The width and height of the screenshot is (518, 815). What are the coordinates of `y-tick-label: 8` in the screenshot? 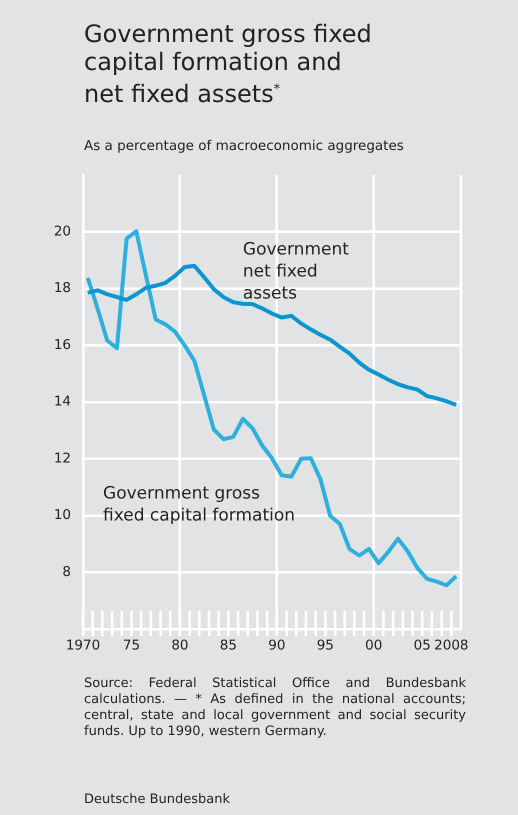 It's located at (66, 572).